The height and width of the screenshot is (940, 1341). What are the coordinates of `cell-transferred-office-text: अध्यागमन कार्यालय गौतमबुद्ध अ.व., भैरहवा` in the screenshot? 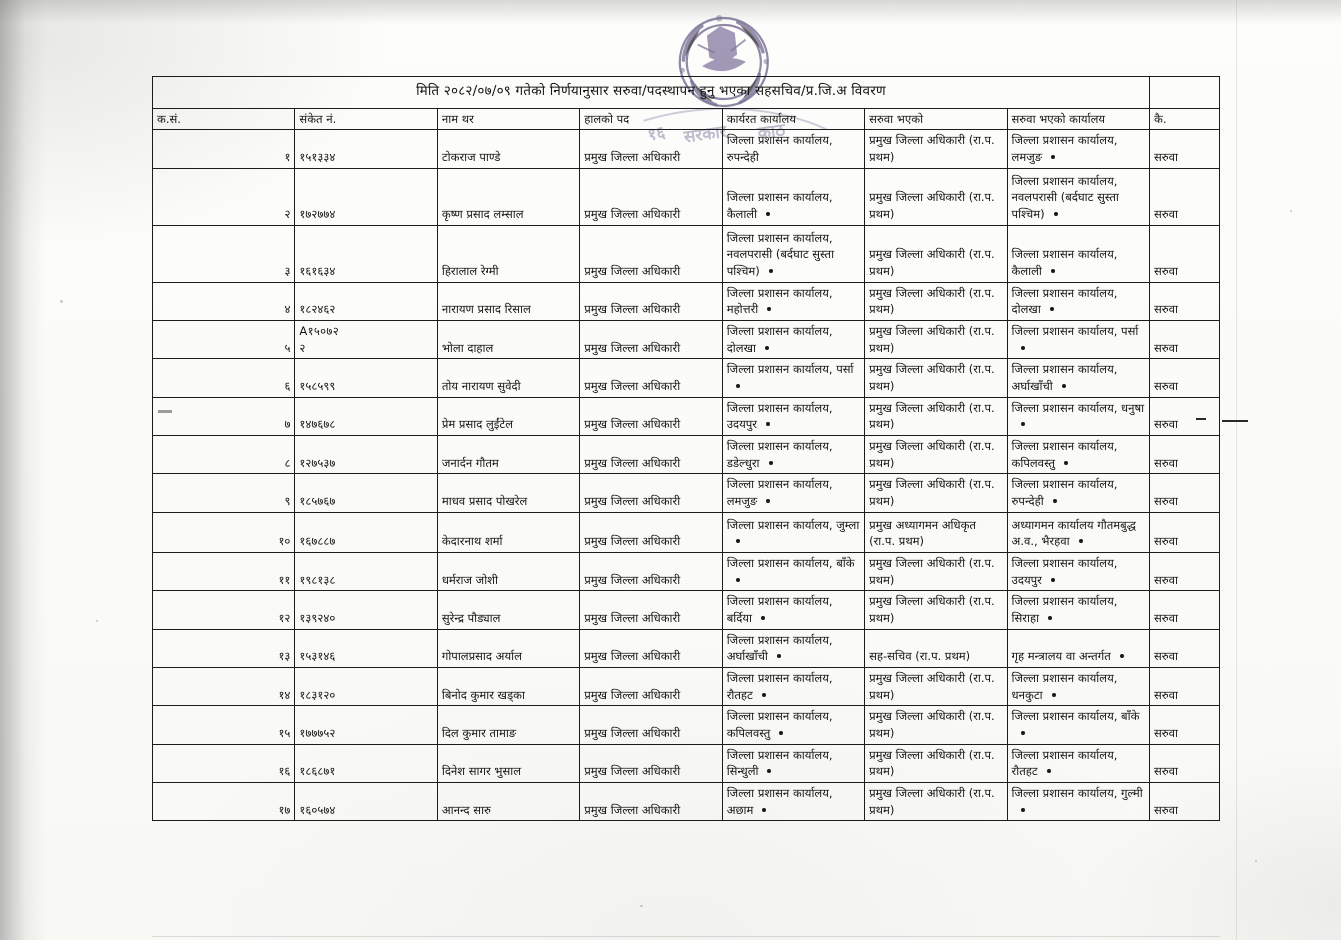 It's located at (1073, 533).